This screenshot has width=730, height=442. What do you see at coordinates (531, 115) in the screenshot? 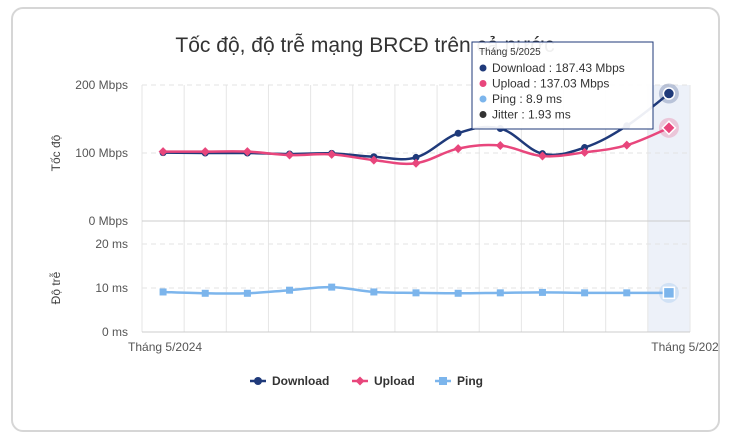
I see `tooltip-row: Jitter : 1.93 ms` at bounding box center [531, 115].